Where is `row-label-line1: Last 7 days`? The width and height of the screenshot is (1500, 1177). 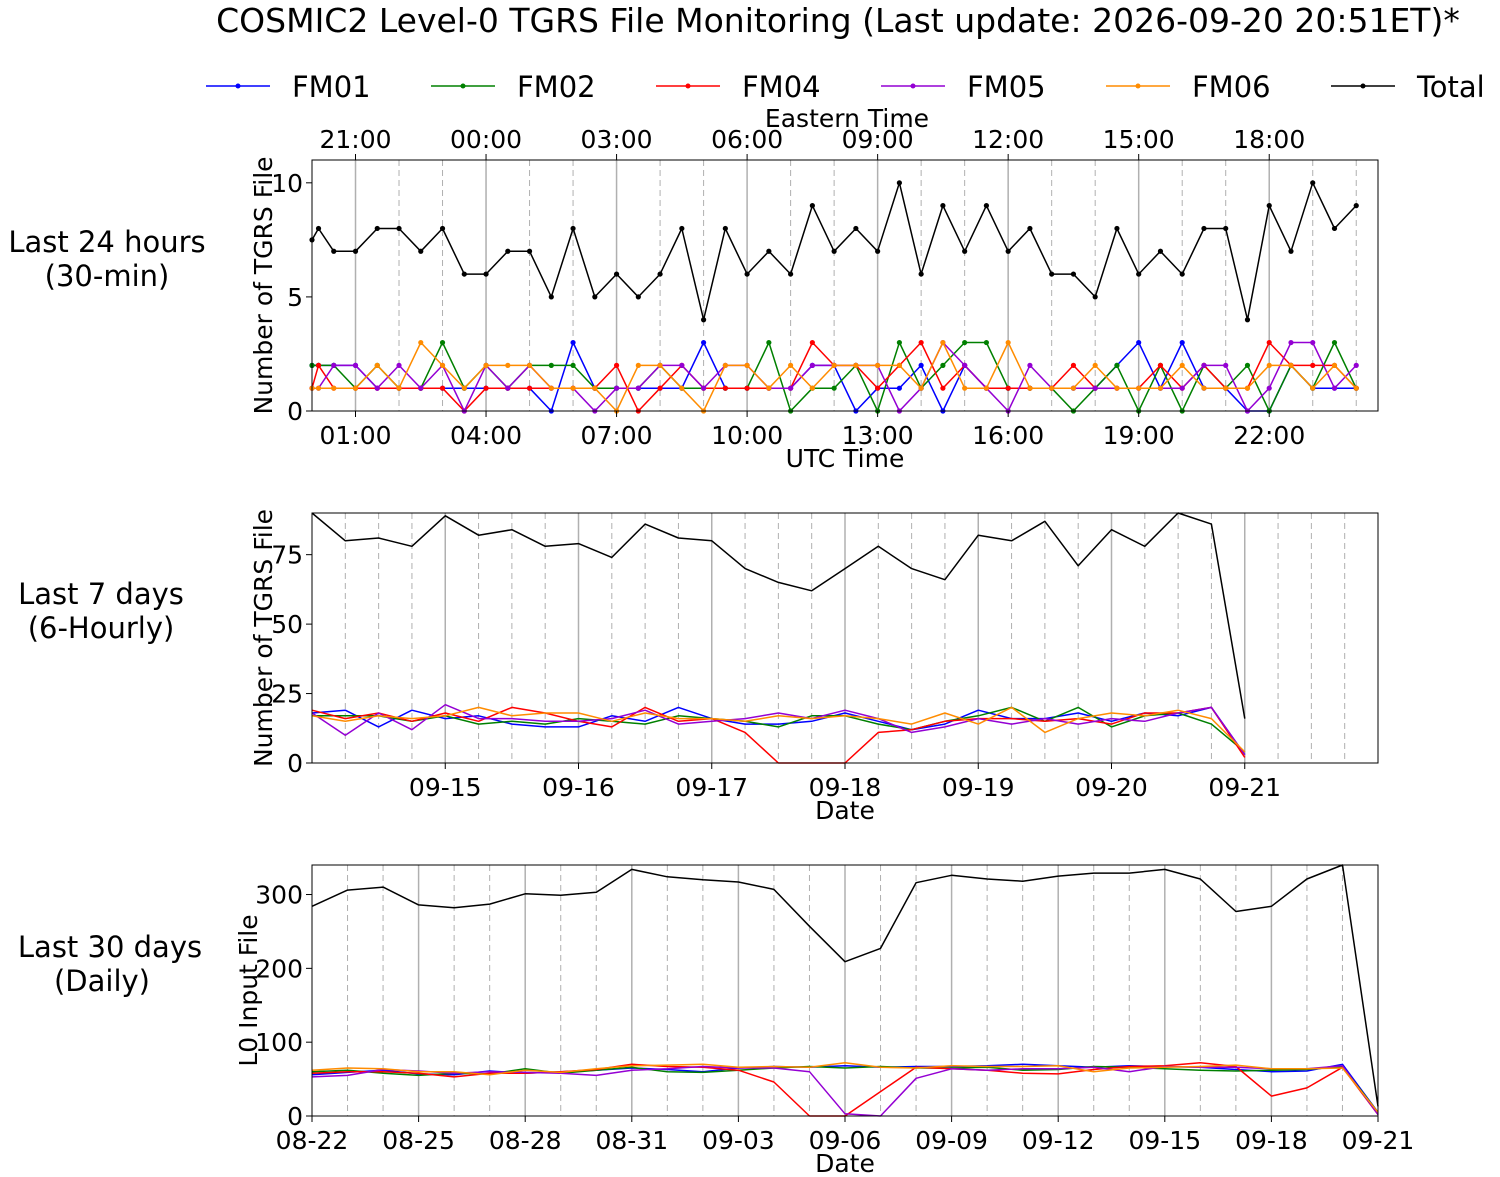
row-label-line1: Last 7 days is located at coordinates (101, 594).